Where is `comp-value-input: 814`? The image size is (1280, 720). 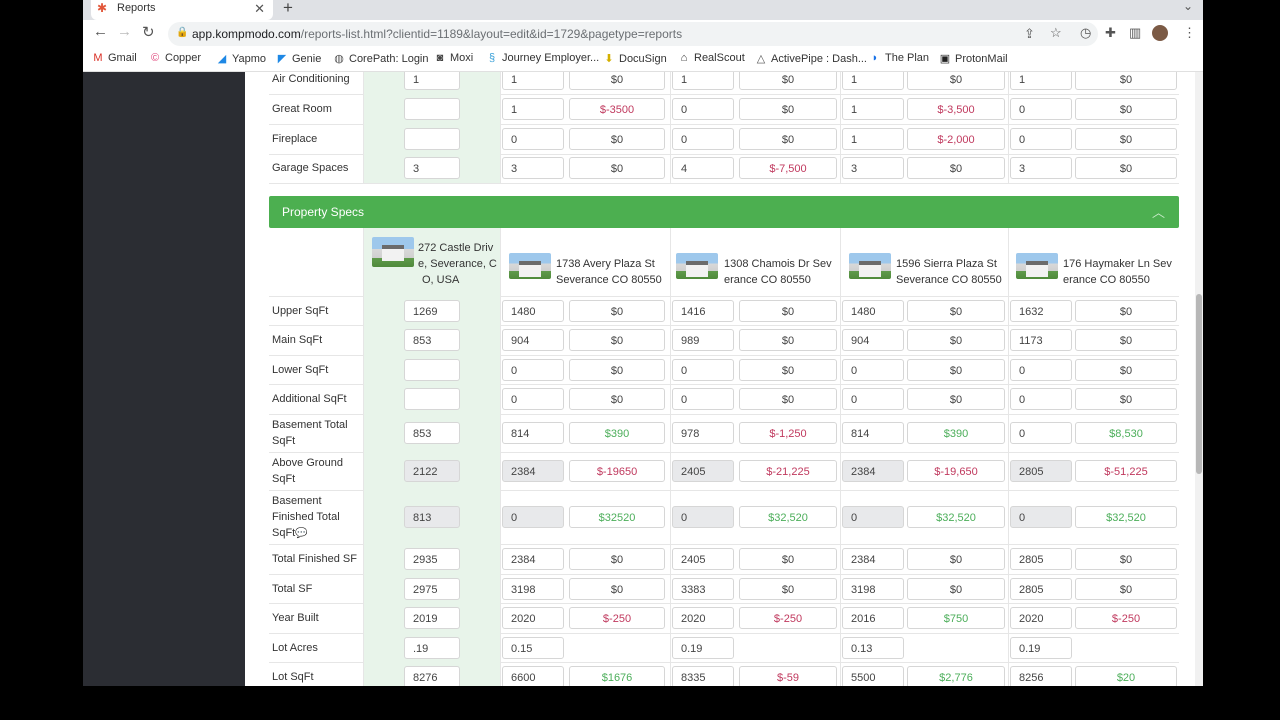
comp-value-input: 814 is located at coordinates (873, 433).